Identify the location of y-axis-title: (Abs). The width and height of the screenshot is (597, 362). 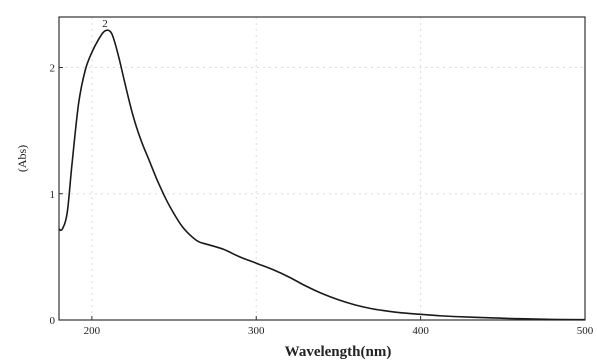
(22, 158).